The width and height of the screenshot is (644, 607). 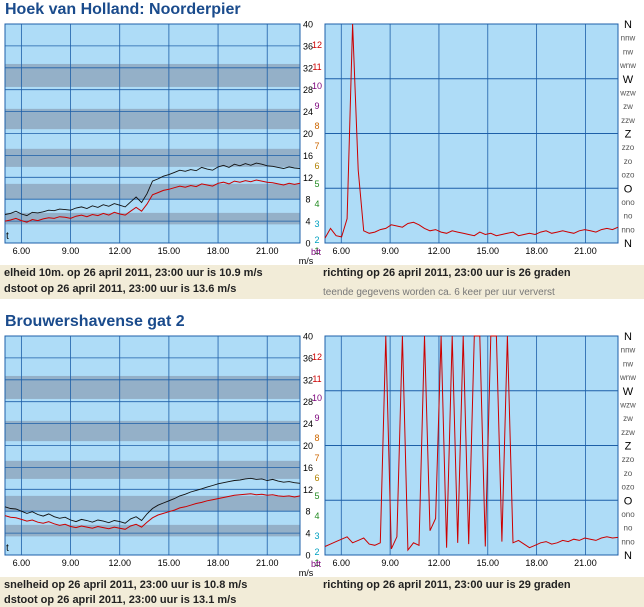 I want to click on bft-tick-label: 1, so click(x=316, y=251).